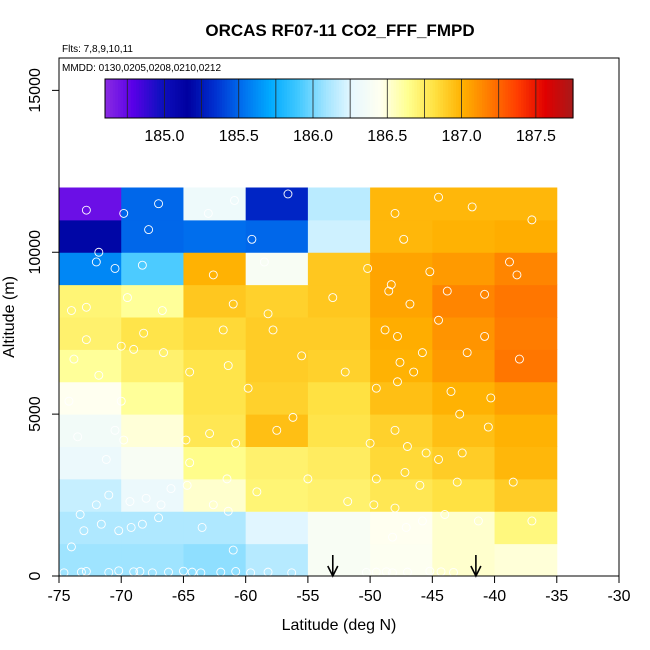 Image resolution: width=650 pixels, height=650 pixels. What do you see at coordinates (536, 136) in the screenshot?
I see `colorbar-tick-label: 187.5` at bounding box center [536, 136].